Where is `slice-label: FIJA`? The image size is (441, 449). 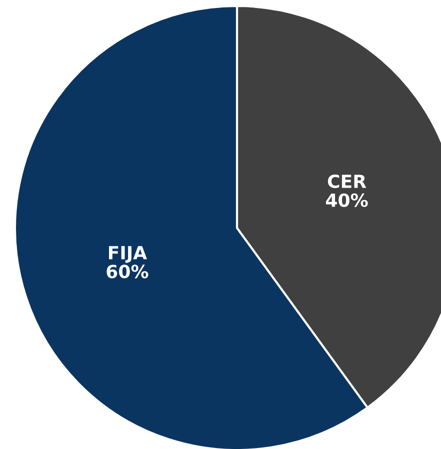
slice-label: FIJA is located at coordinates (128, 254).